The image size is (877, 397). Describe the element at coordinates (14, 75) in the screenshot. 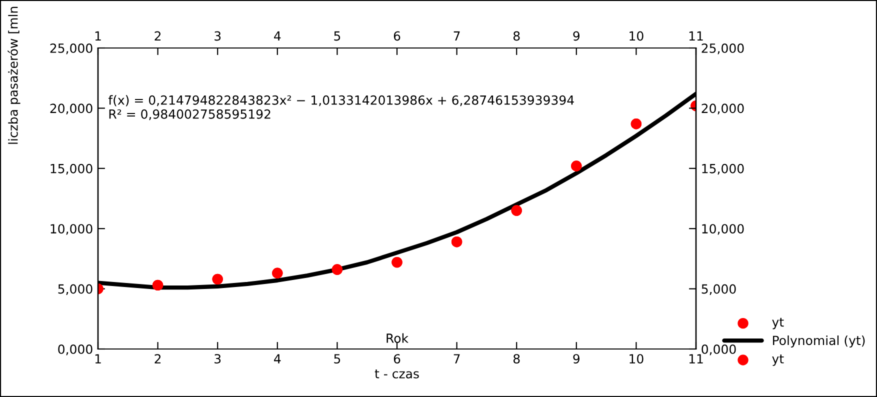

I see `y-axis-title: liczba pasażerów [mln` at that location.